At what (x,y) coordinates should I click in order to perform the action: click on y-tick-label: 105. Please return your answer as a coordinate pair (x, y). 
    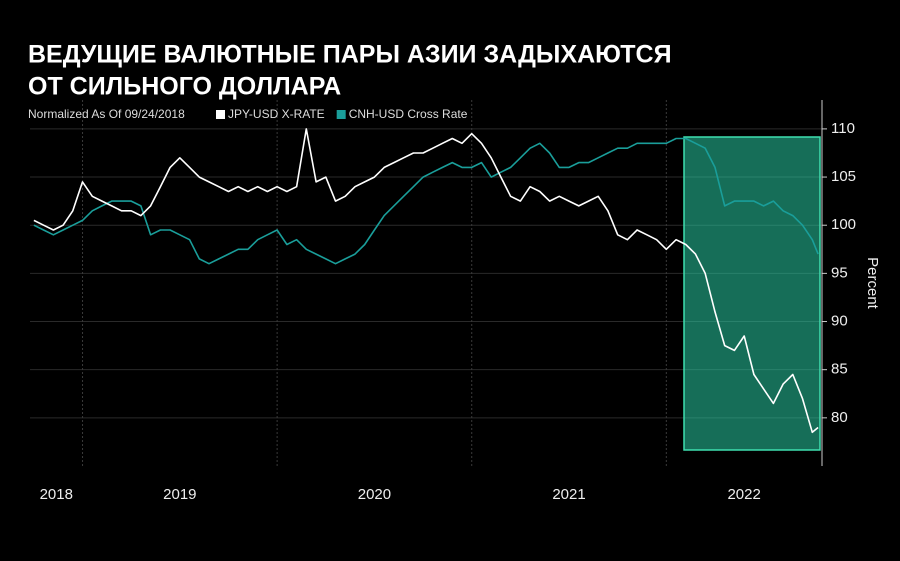
    Looking at the image, I should click on (843, 176).